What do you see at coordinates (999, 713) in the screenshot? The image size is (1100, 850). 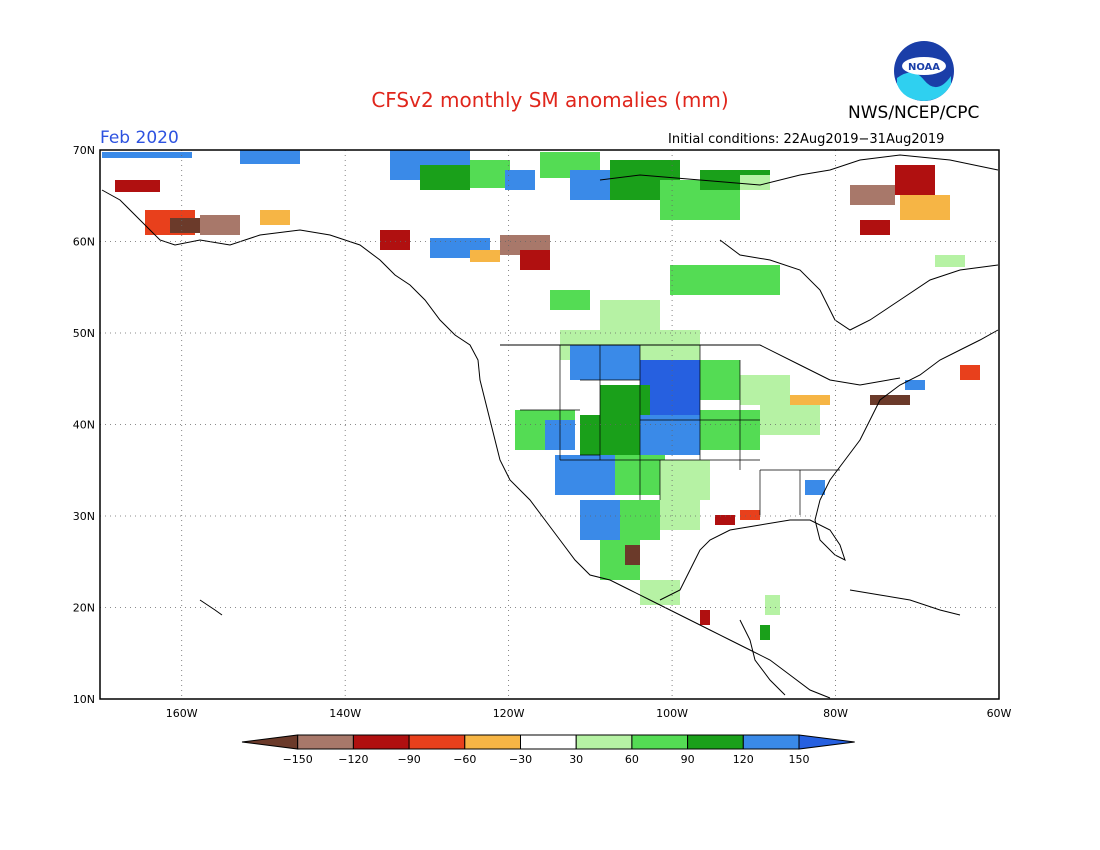 I see `lon-tick-label: 60W` at bounding box center [999, 713].